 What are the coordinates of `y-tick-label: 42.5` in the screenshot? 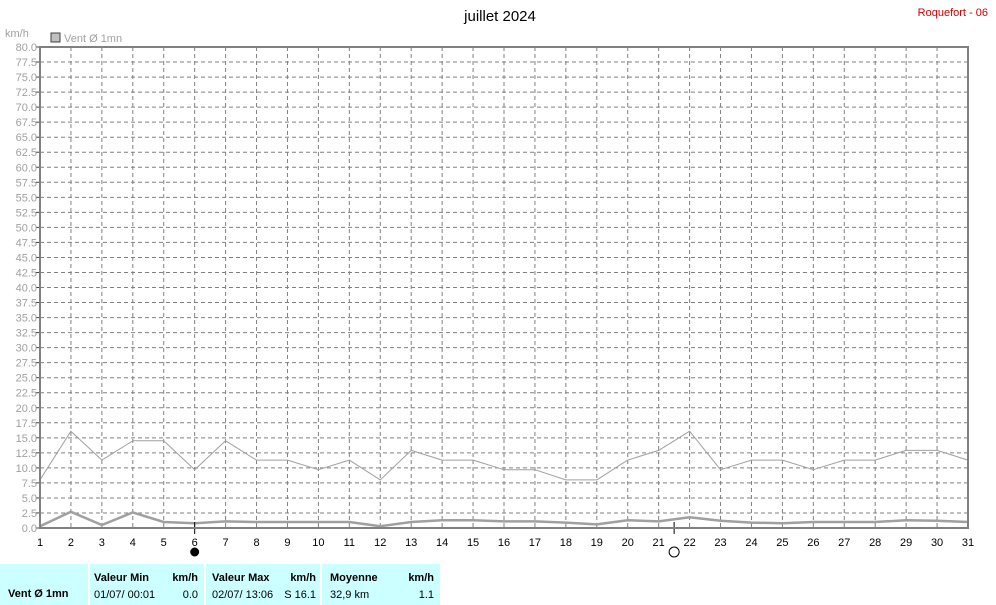 It's located at (26, 273).